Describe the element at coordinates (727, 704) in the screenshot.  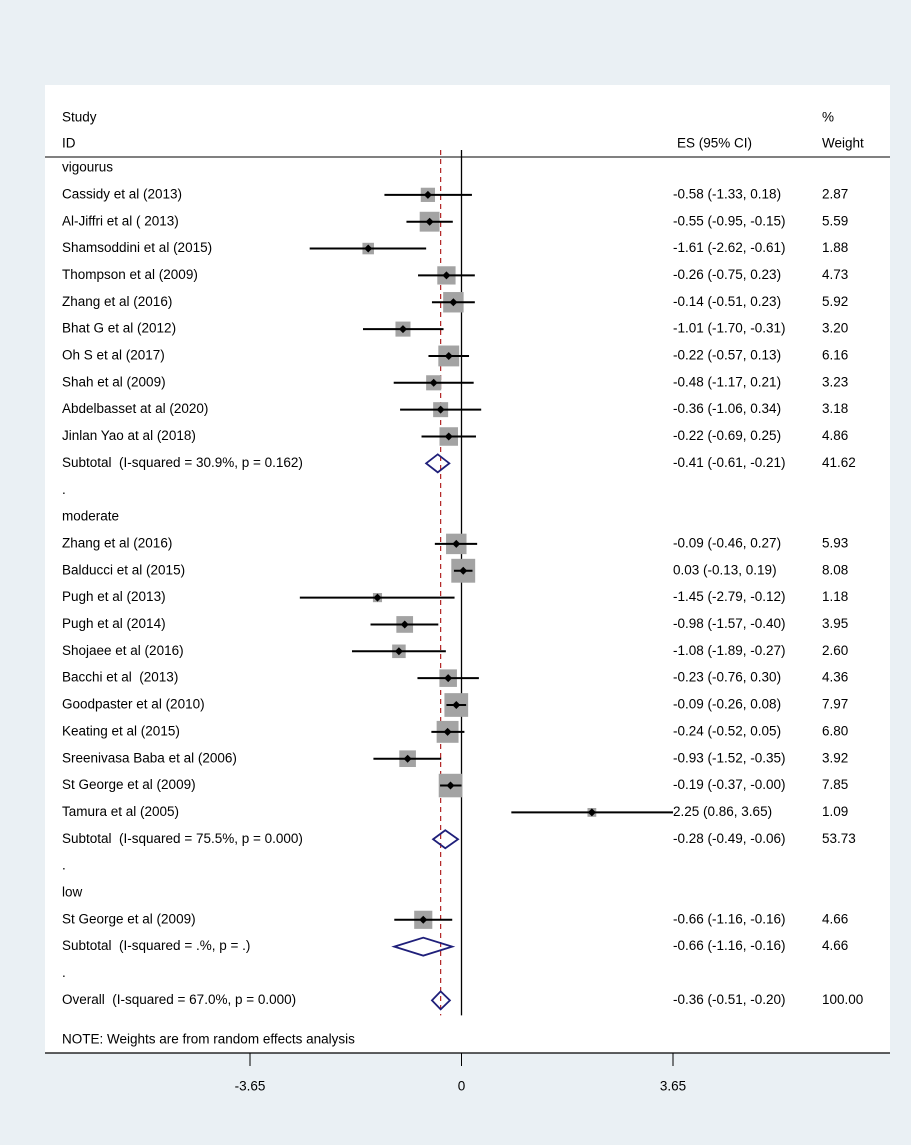
I see `es-label: -0.09 (-0.26, 0.08)` at that location.